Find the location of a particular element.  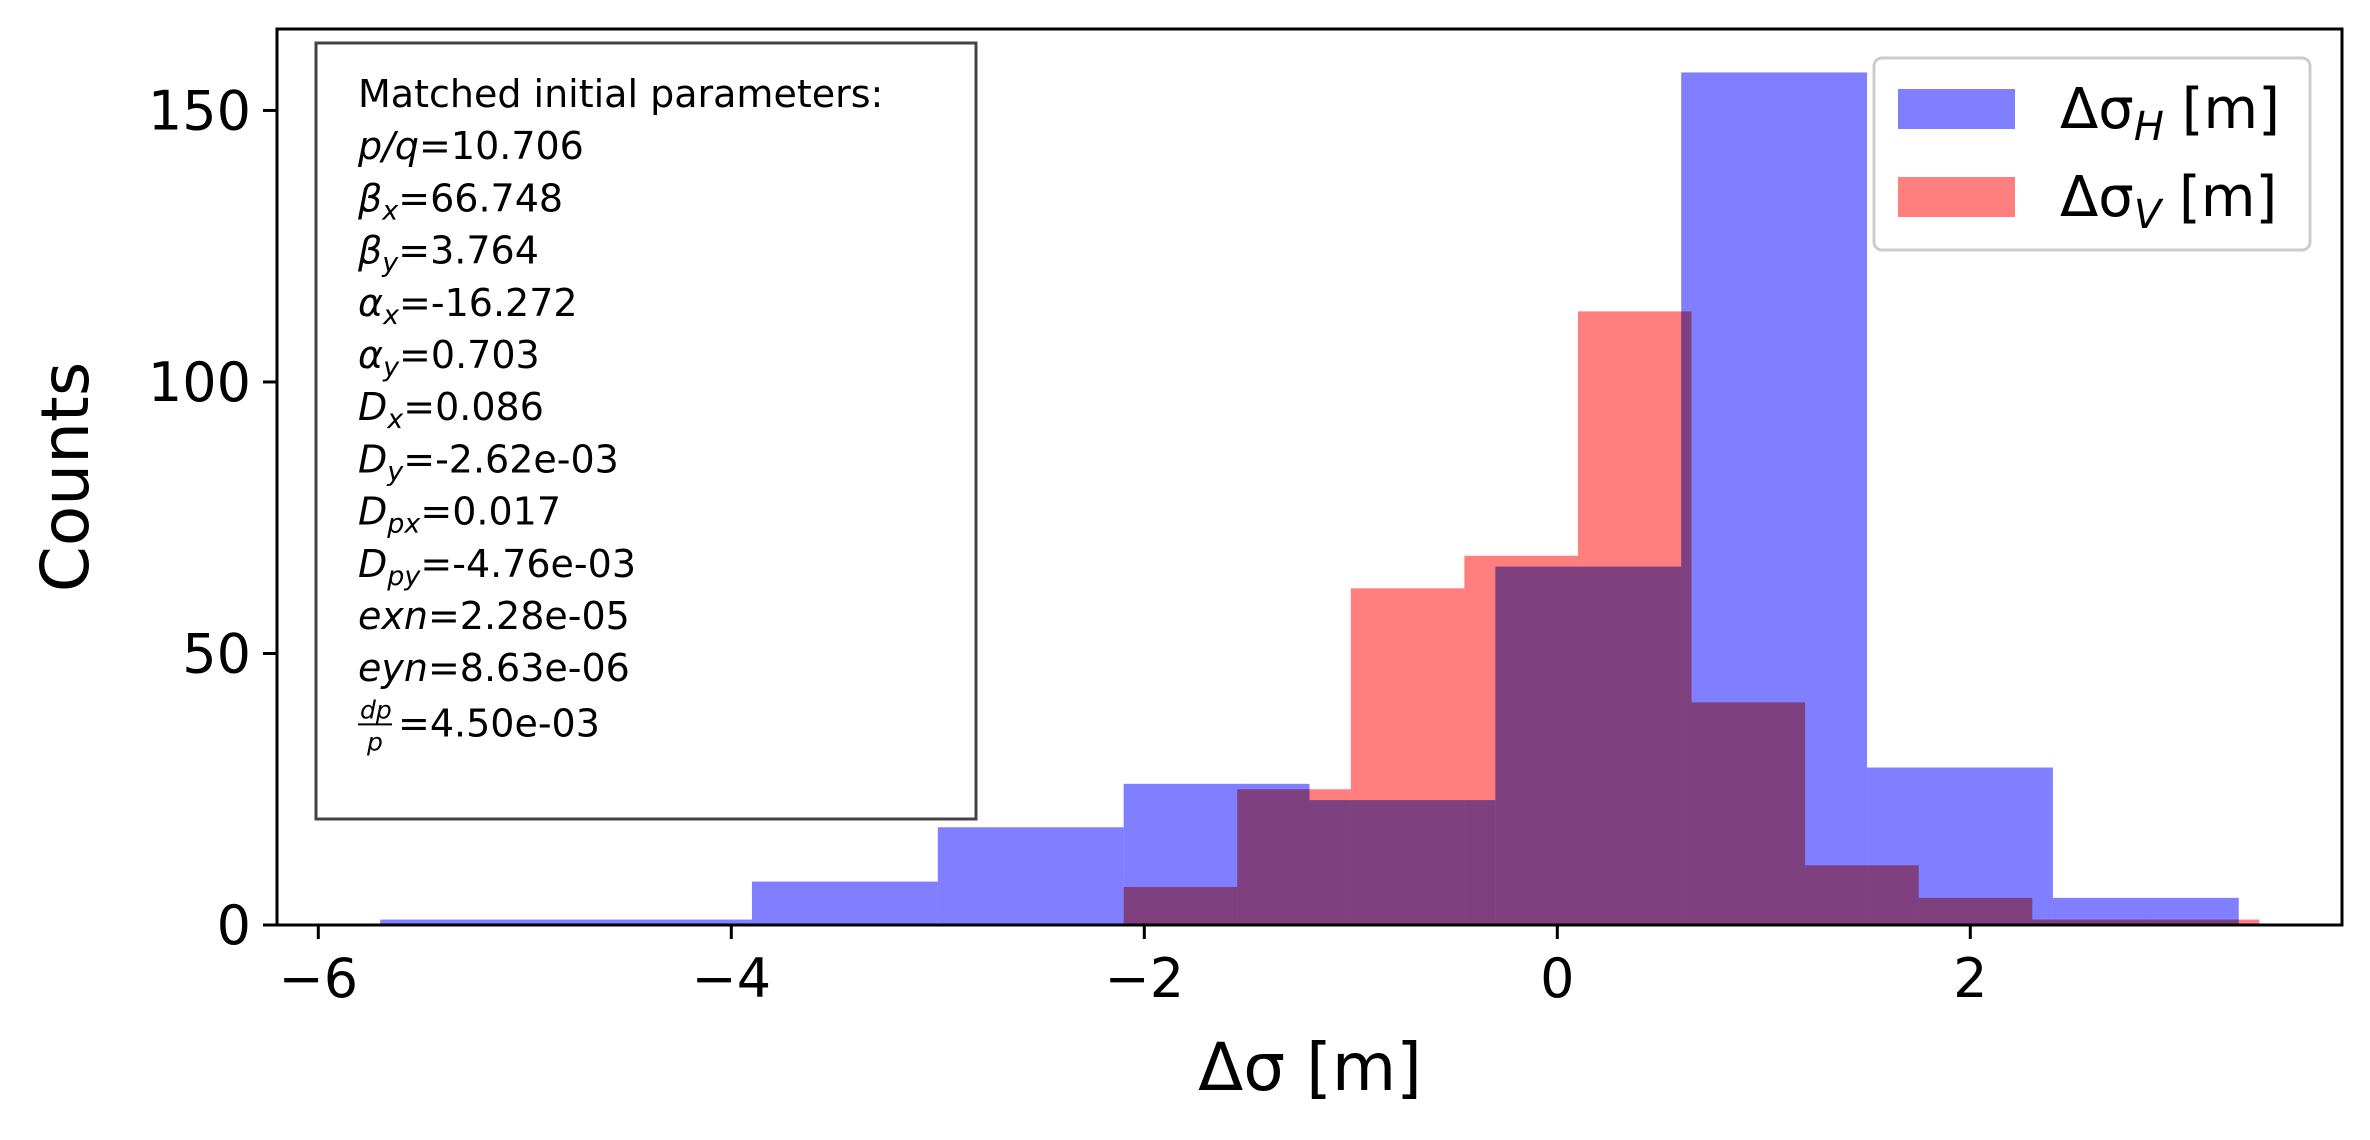

x-tick-label: −2 is located at coordinates (1144, 978).